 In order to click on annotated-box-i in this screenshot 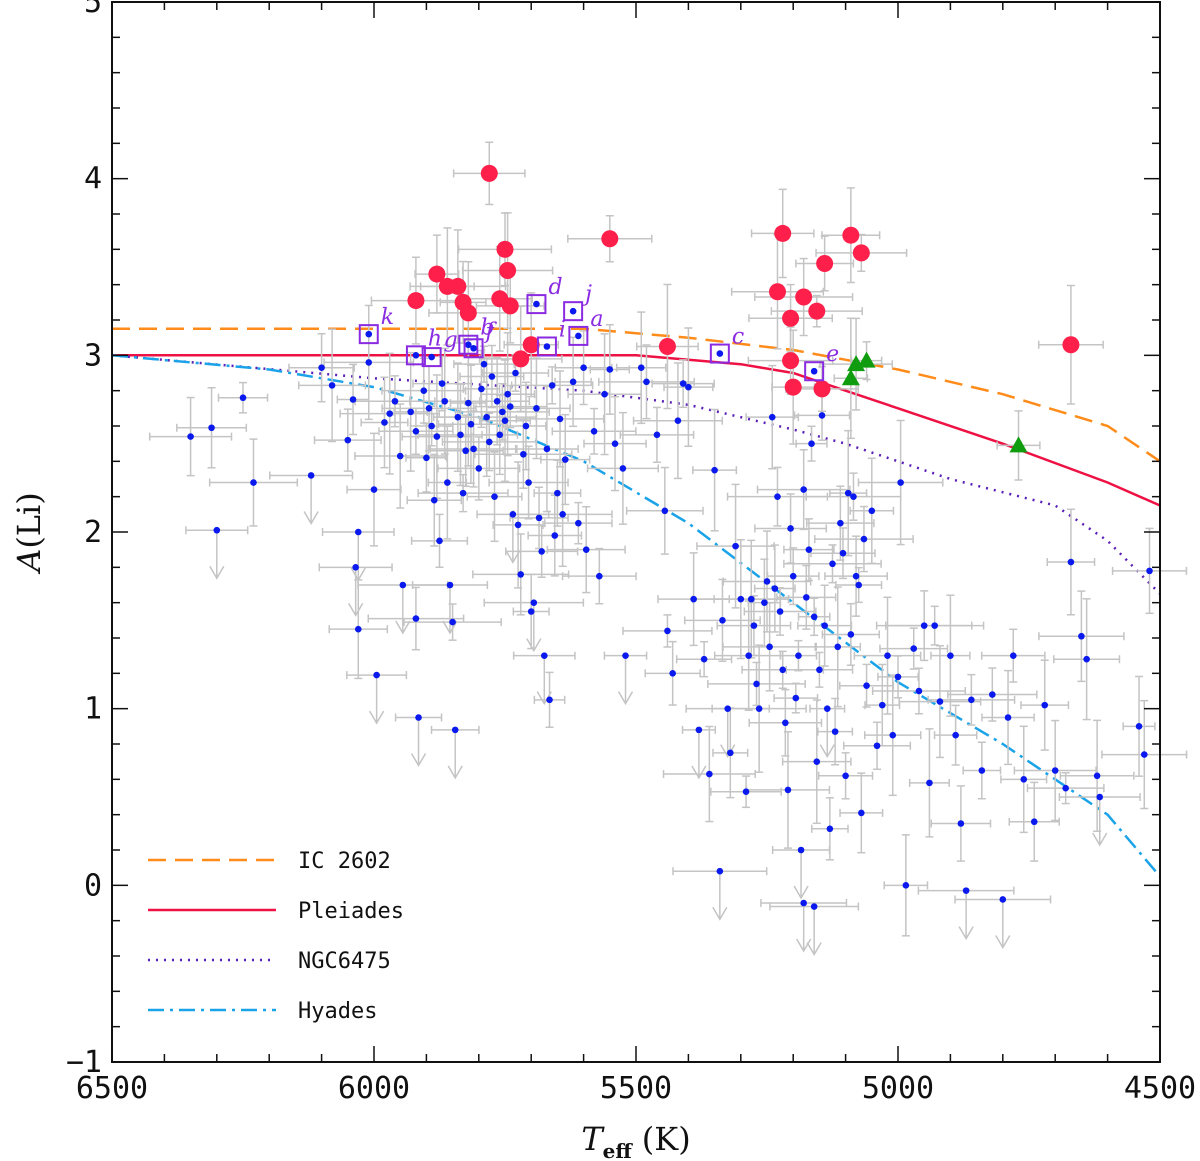, I will do `click(546, 346)`.